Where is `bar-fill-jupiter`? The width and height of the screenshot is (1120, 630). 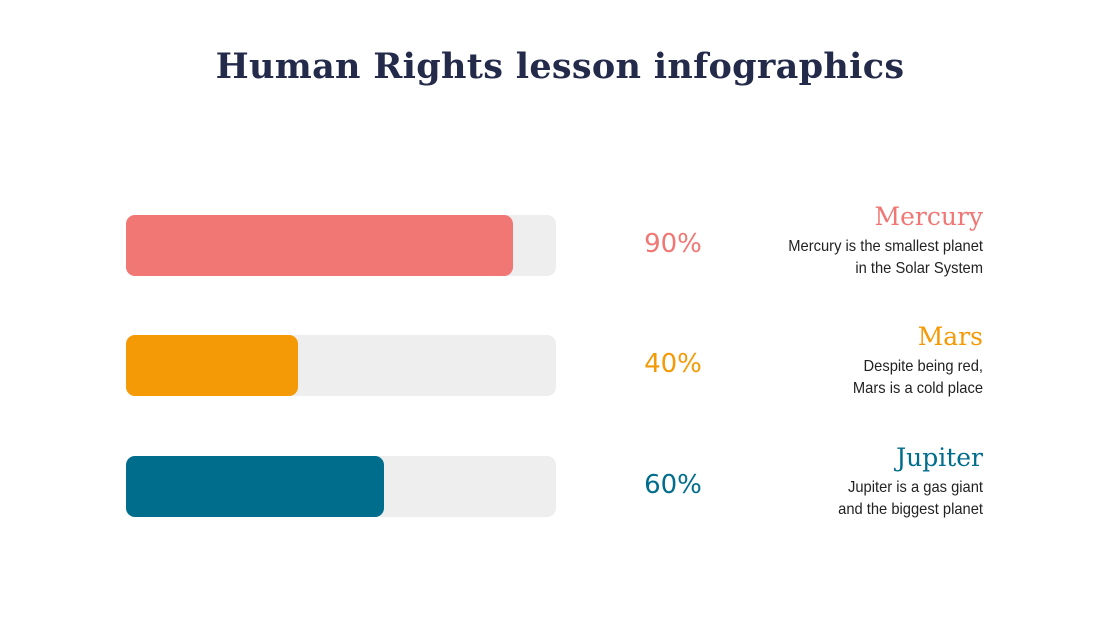
bar-fill-jupiter is located at coordinates (255, 486).